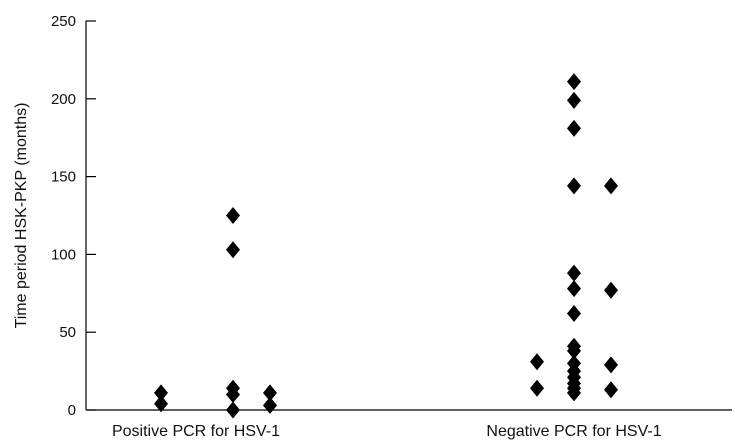  Describe the element at coordinates (196, 431) in the screenshot. I see `x-category-label: Positive PCR for HSV-1` at that location.